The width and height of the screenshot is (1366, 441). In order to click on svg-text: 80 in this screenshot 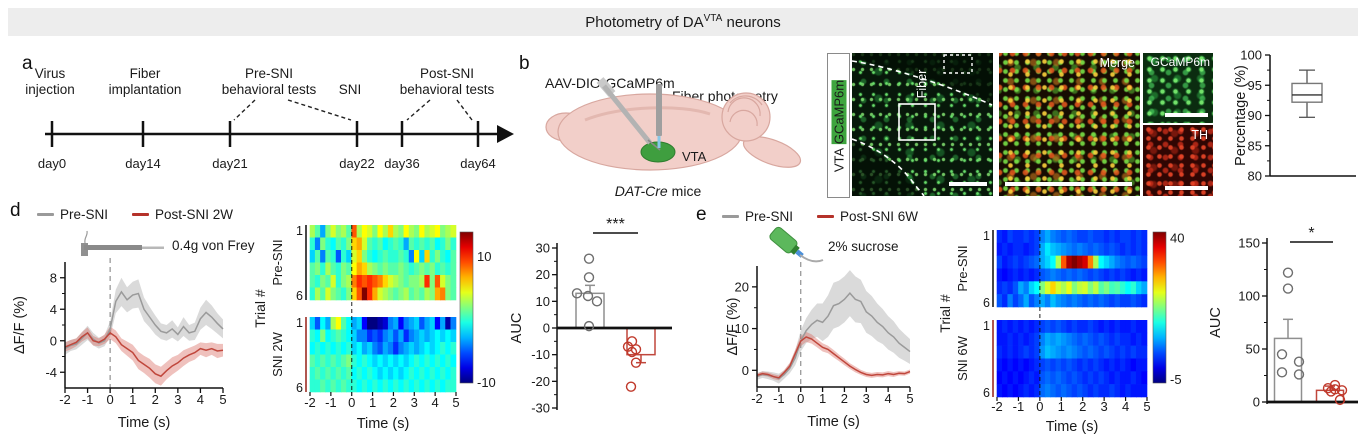, I will do `click(1255, 176)`.